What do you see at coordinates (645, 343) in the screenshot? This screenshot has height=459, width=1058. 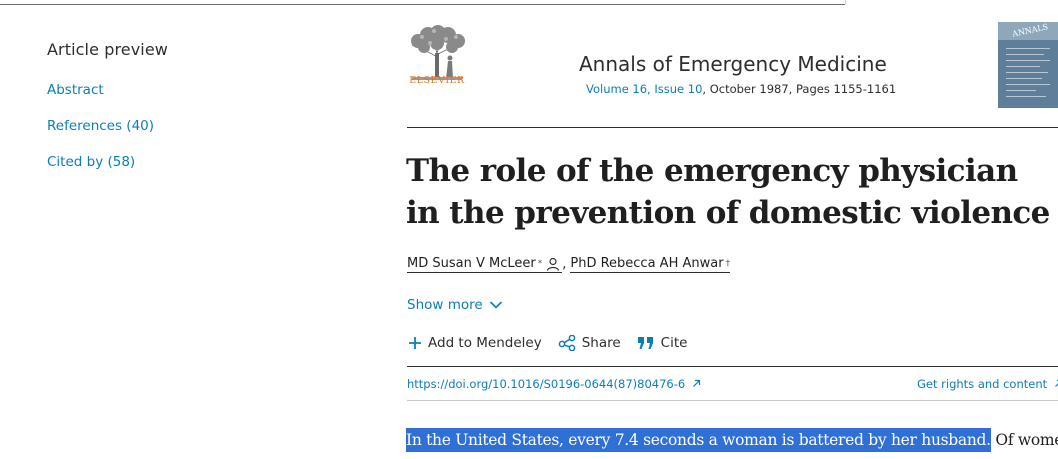 I see `quote-icon` at bounding box center [645, 343].